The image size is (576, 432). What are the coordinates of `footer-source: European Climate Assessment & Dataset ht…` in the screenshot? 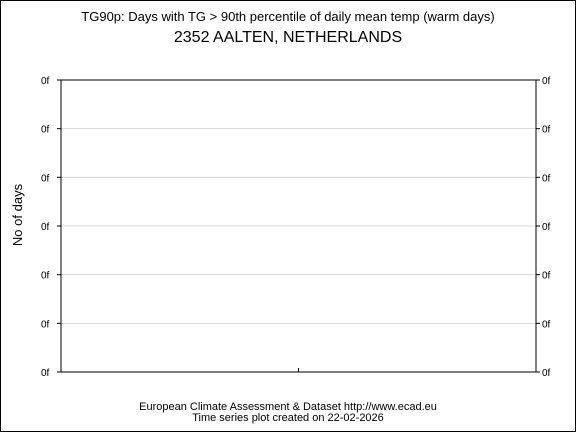 It's located at (288, 407).